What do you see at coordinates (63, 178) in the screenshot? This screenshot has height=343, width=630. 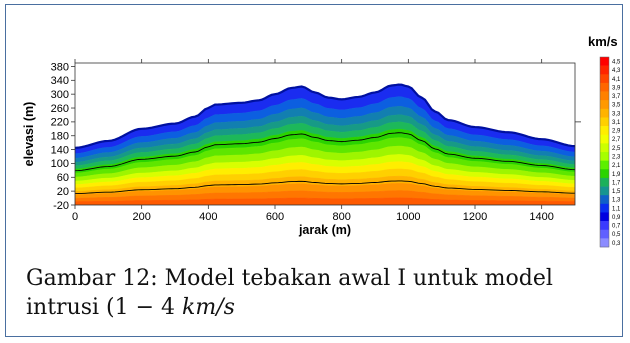 I see `y-tick-label: 60` at bounding box center [63, 178].